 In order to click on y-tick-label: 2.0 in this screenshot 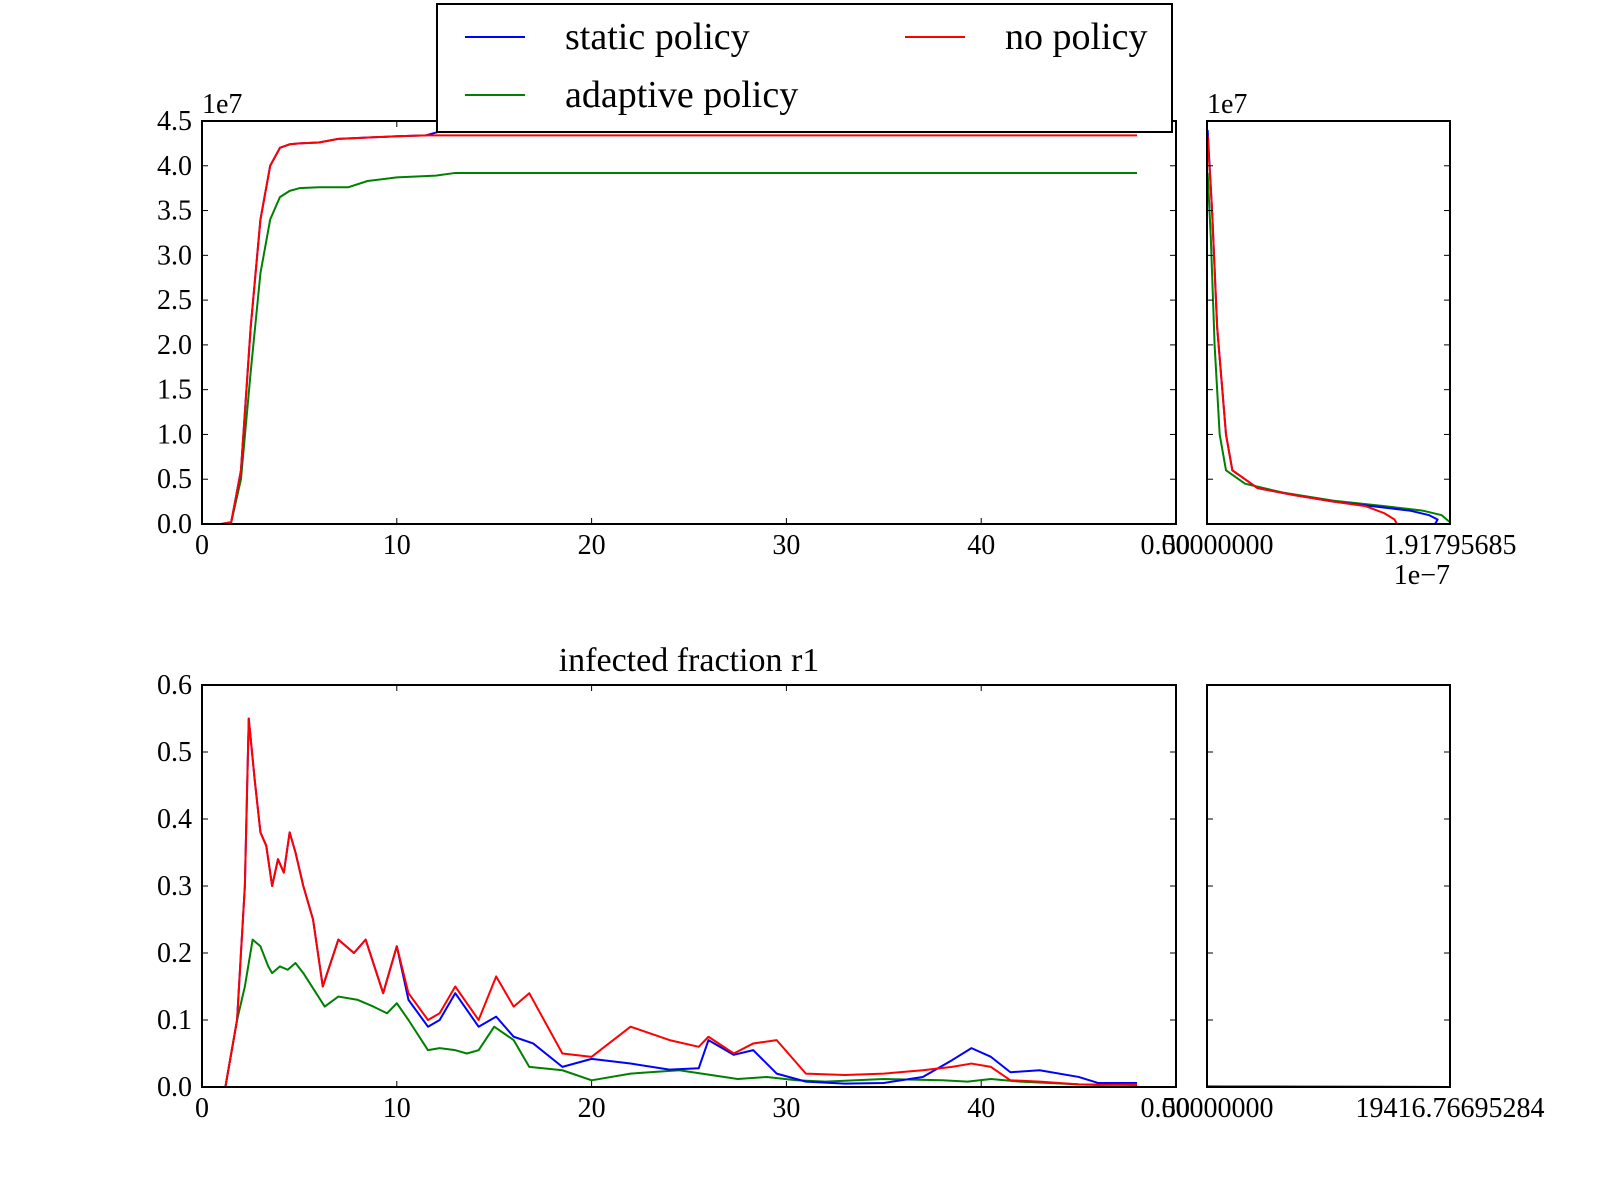, I will do `click(174, 345)`.